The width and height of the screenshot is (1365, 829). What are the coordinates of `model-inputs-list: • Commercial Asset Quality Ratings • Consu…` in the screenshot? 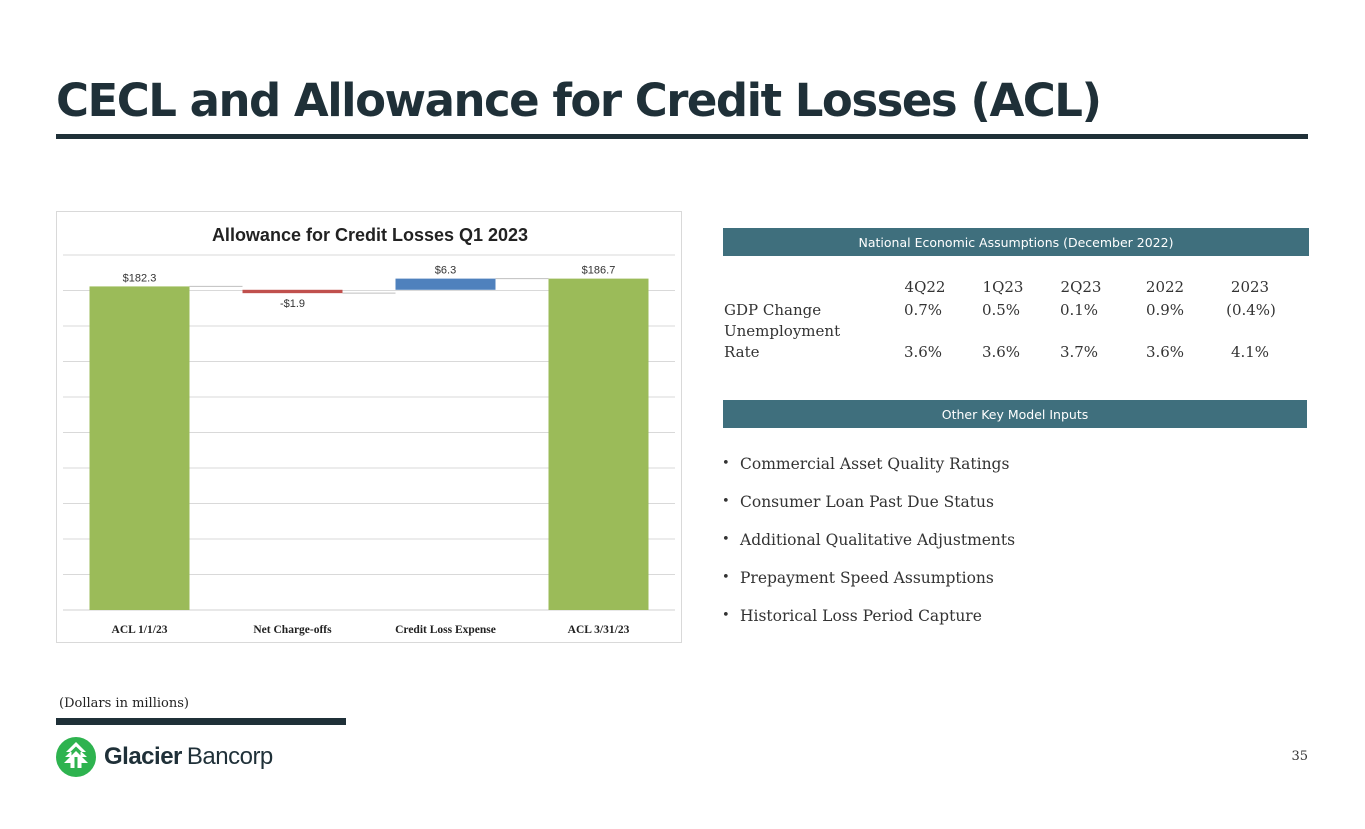 It's located at (868, 547).